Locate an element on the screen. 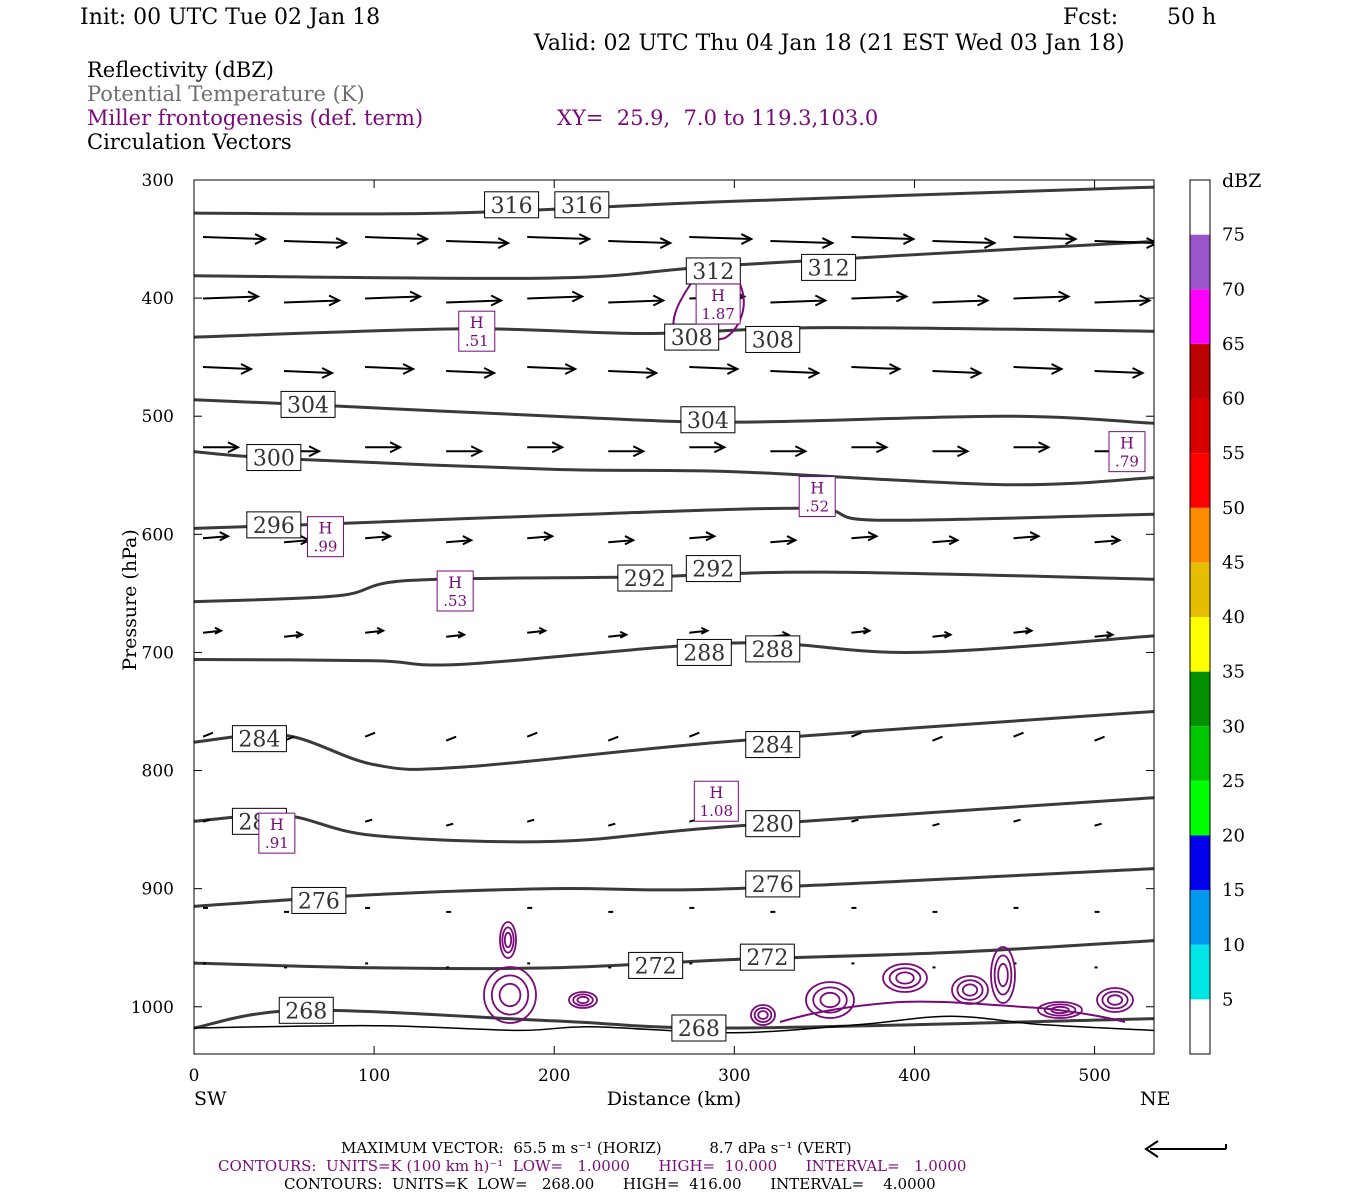 The height and width of the screenshot is (1200, 1350). colorbar-unit: dBZ is located at coordinates (1241, 181).